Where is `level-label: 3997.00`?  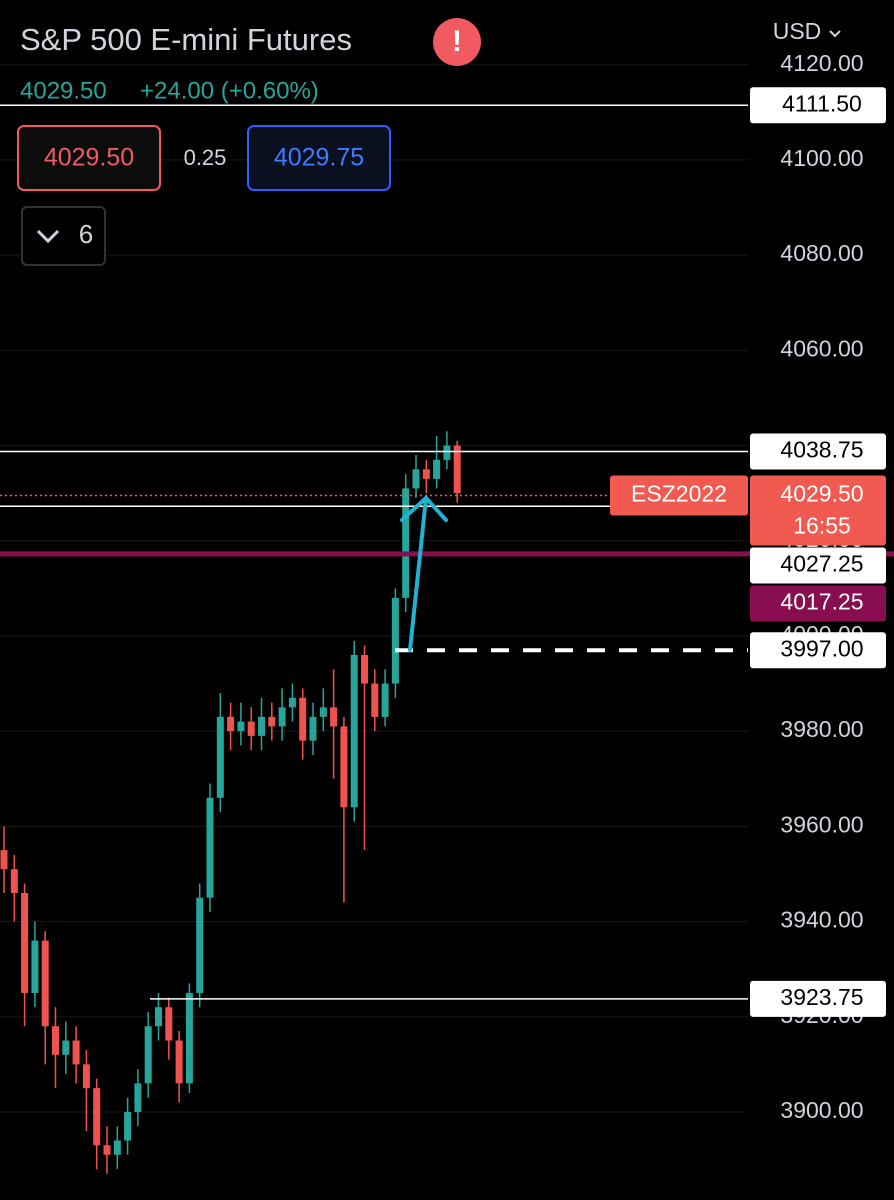 level-label: 3997.00 is located at coordinates (821, 648).